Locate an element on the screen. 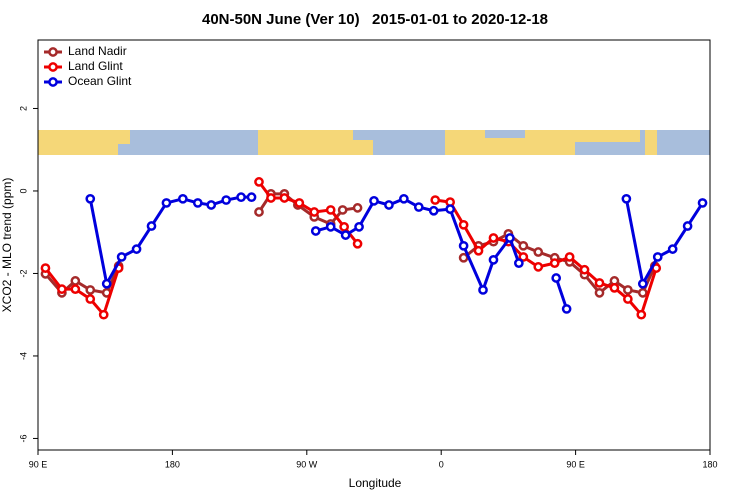 The height and width of the screenshot is (500, 750). x-tick-label: 90 E is located at coordinates (575, 464).